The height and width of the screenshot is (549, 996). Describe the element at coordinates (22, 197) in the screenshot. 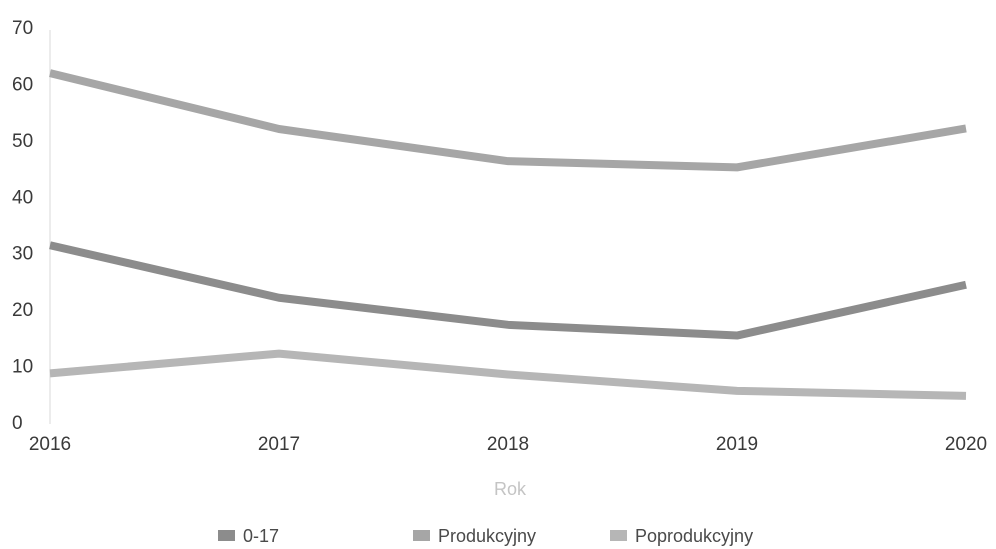

I see `y-tick-label: 40` at that location.